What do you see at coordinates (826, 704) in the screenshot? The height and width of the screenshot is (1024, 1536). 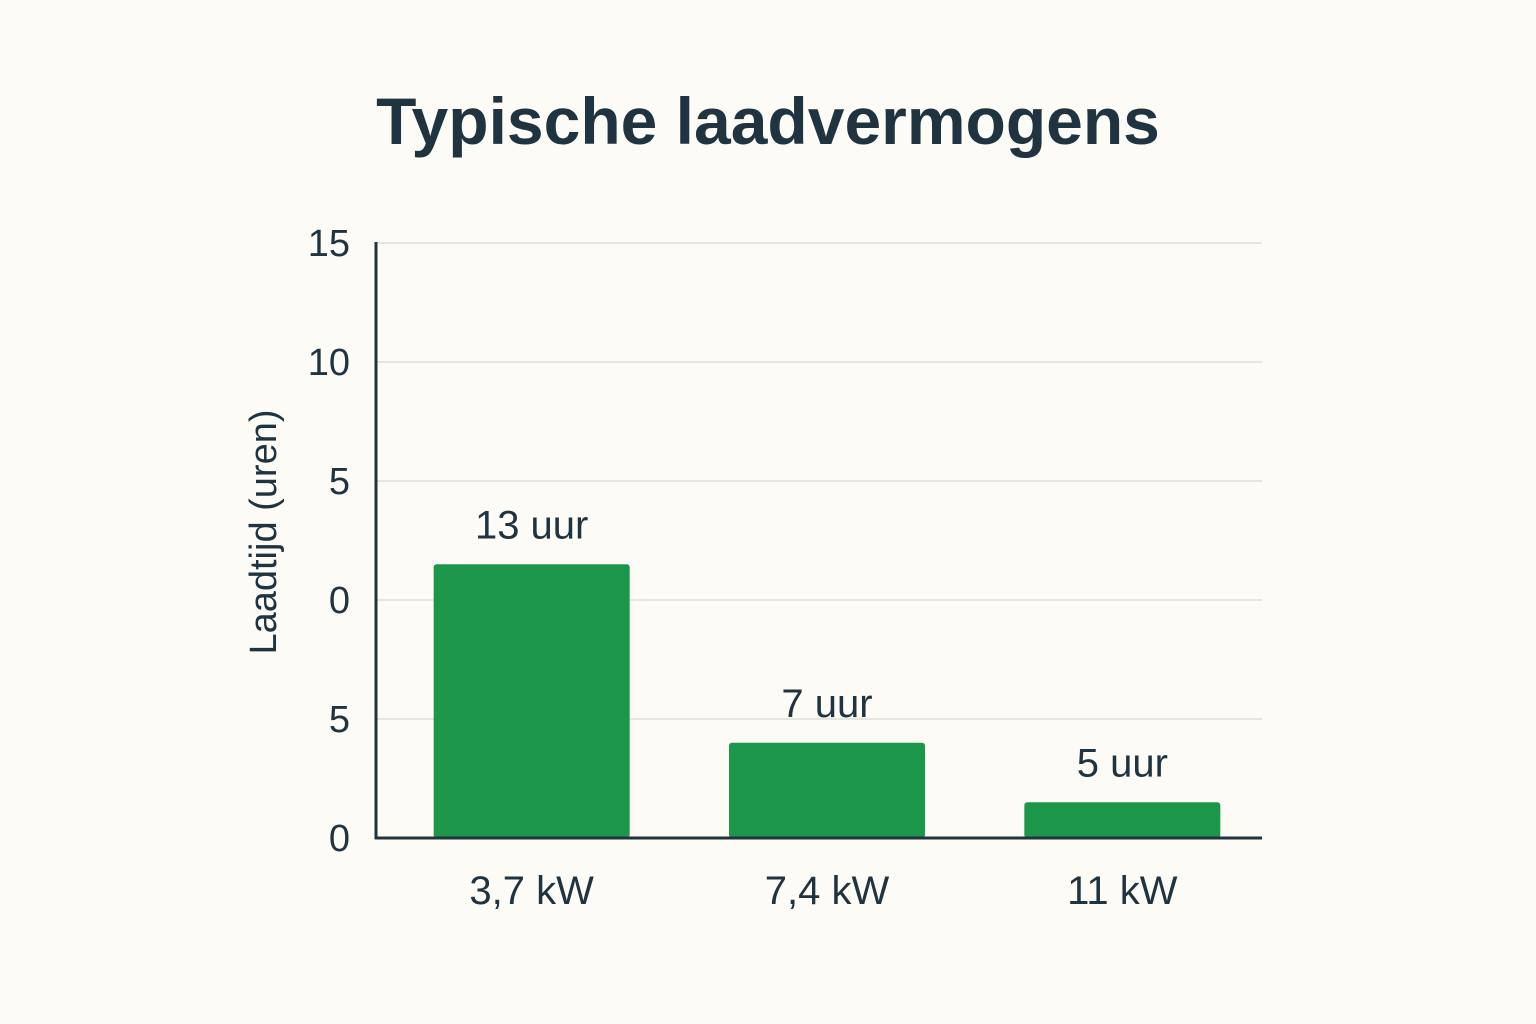 I see `data-label: 7 uur` at bounding box center [826, 704].